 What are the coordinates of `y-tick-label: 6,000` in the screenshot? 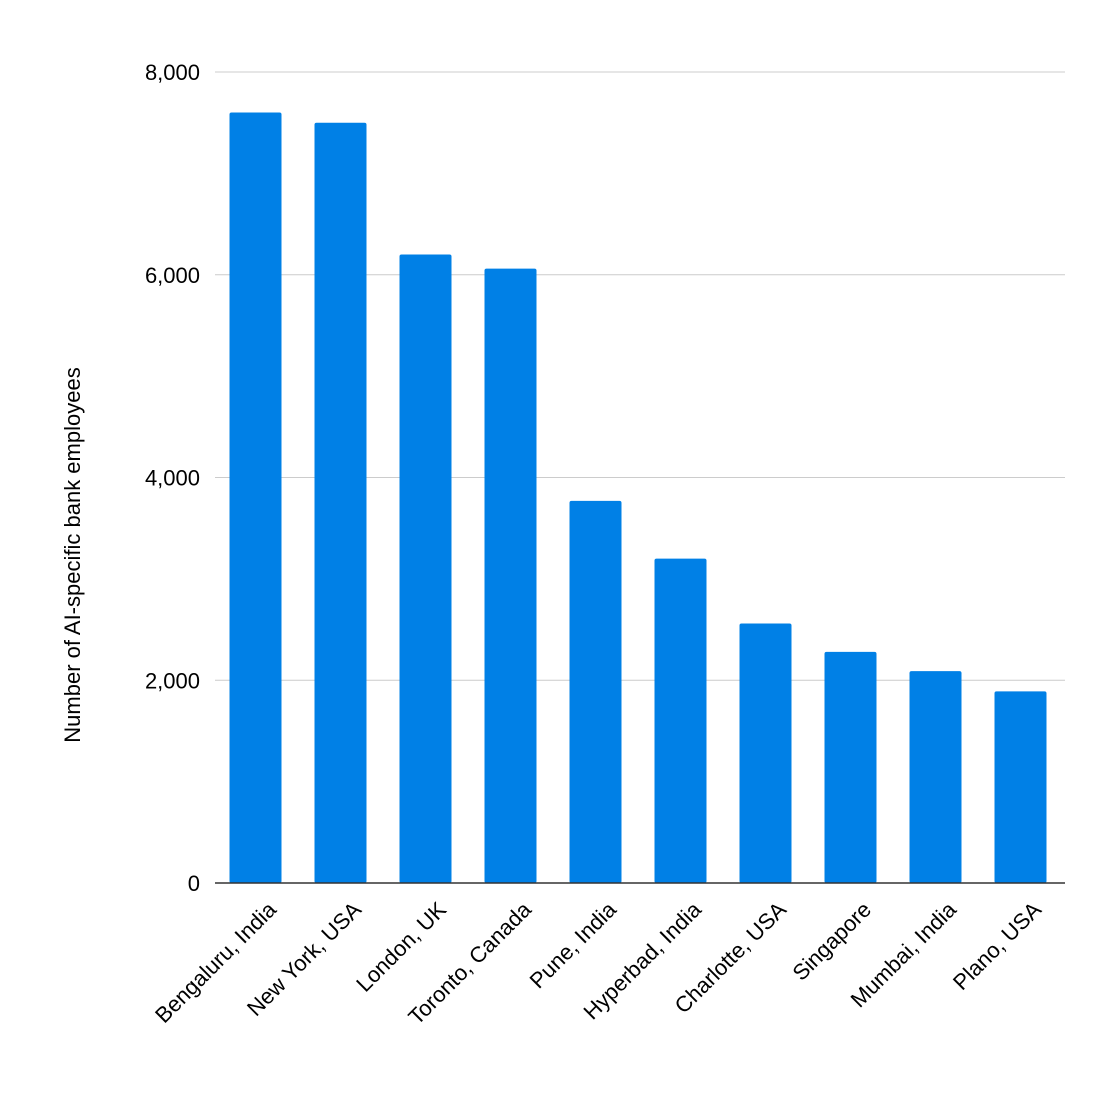 It's located at (172, 275).